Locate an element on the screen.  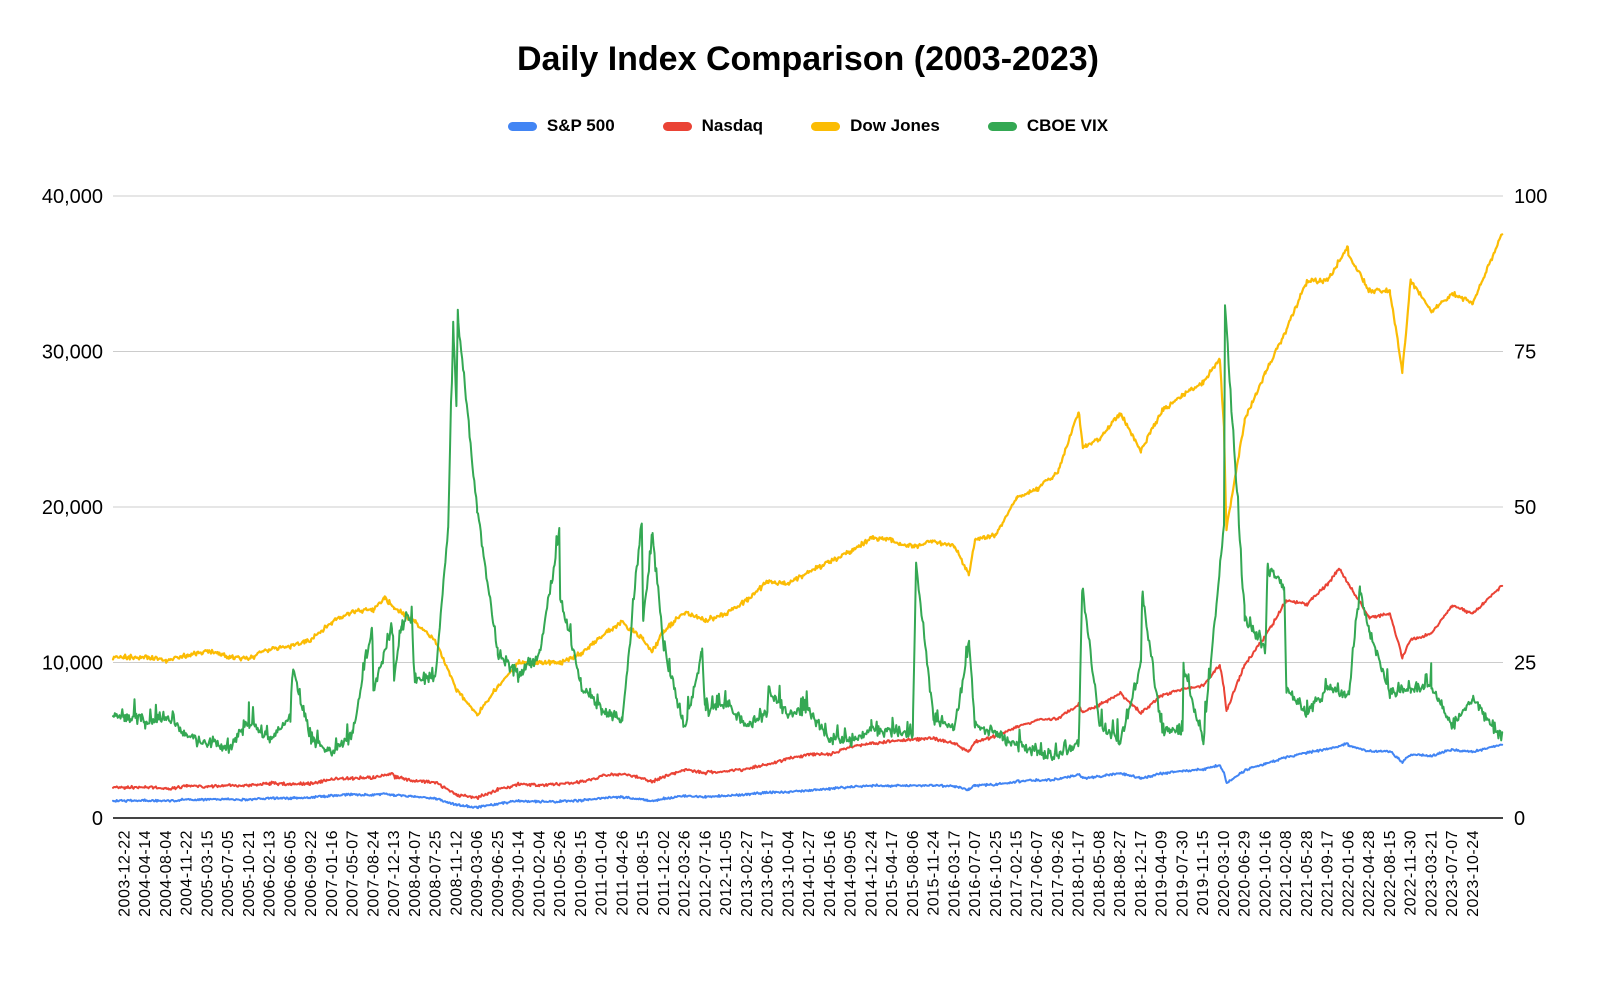
legend-label: Dow Jones is located at coordinates (895, 125).